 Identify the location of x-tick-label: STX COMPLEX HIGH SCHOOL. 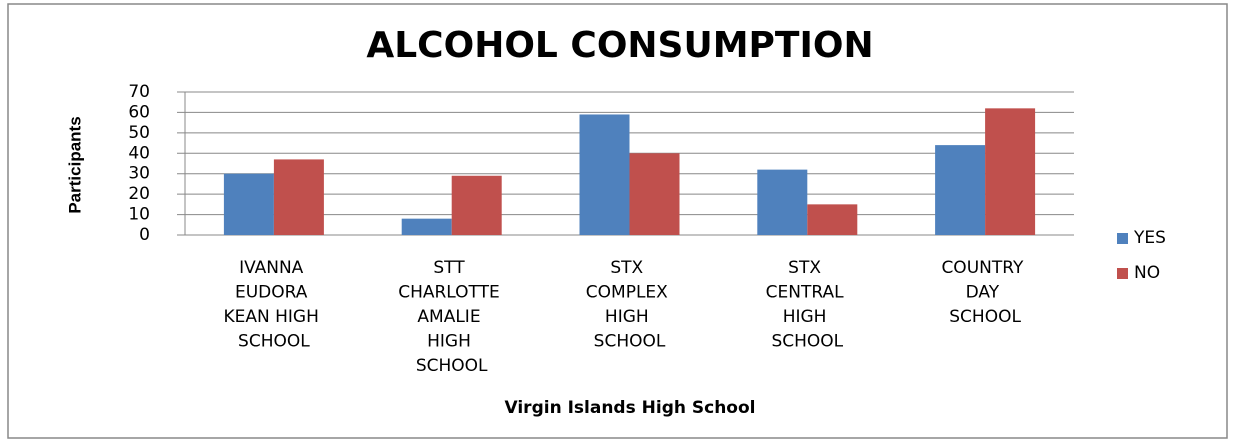
(629, 305).